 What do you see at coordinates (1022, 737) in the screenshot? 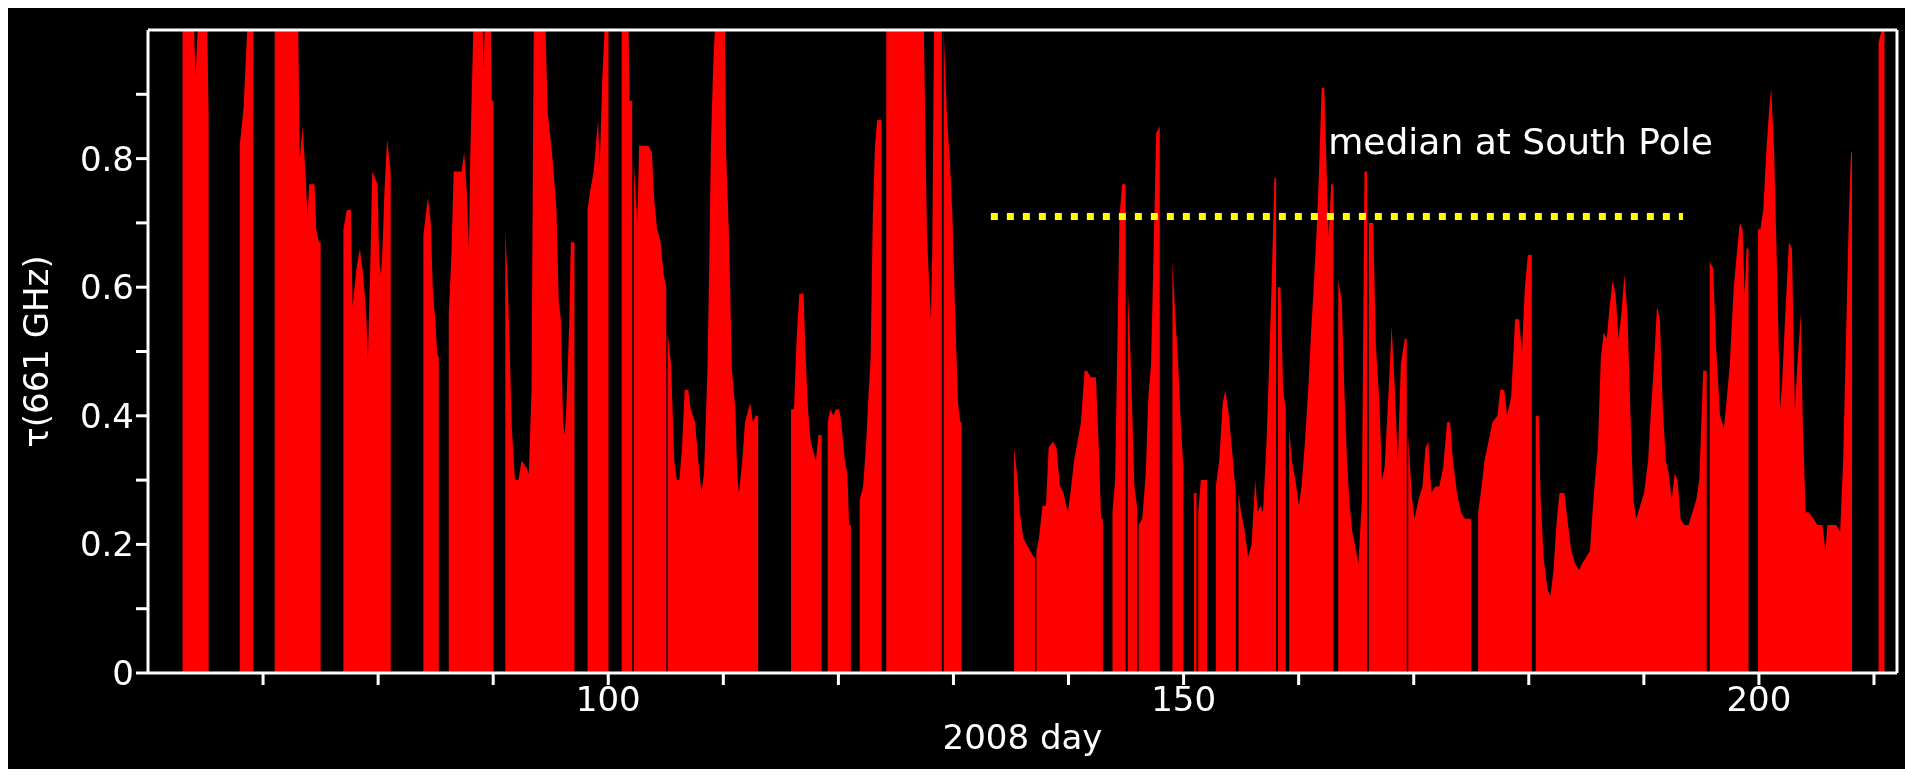
I see `x-axis-title: 2008 day` at bounding box center [1022, 737].